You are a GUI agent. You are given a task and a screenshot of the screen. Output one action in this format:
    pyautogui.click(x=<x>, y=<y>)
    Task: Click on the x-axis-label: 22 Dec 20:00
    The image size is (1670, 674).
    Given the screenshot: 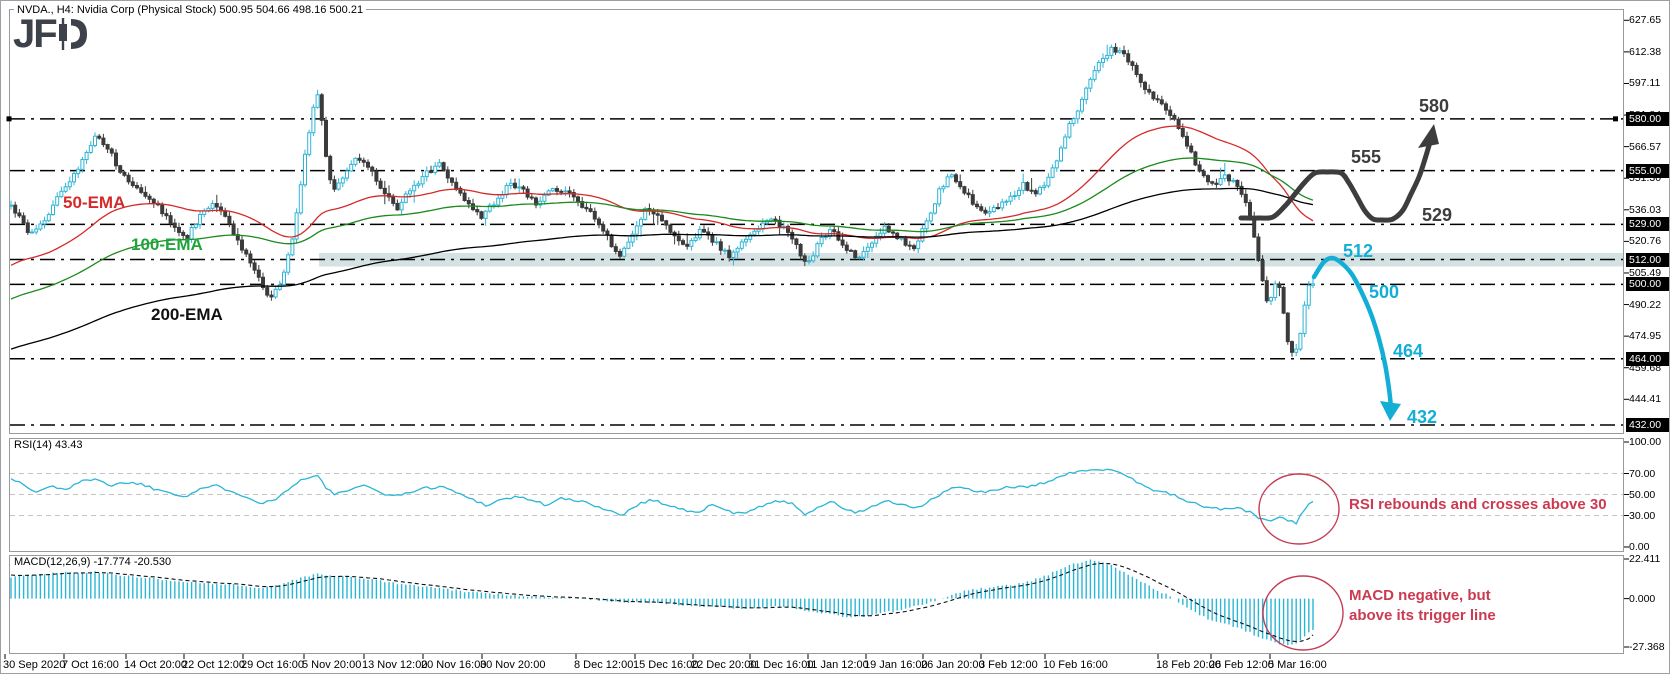 What is the action you would take?
    pyautogui.click(x=724, y=665)
    